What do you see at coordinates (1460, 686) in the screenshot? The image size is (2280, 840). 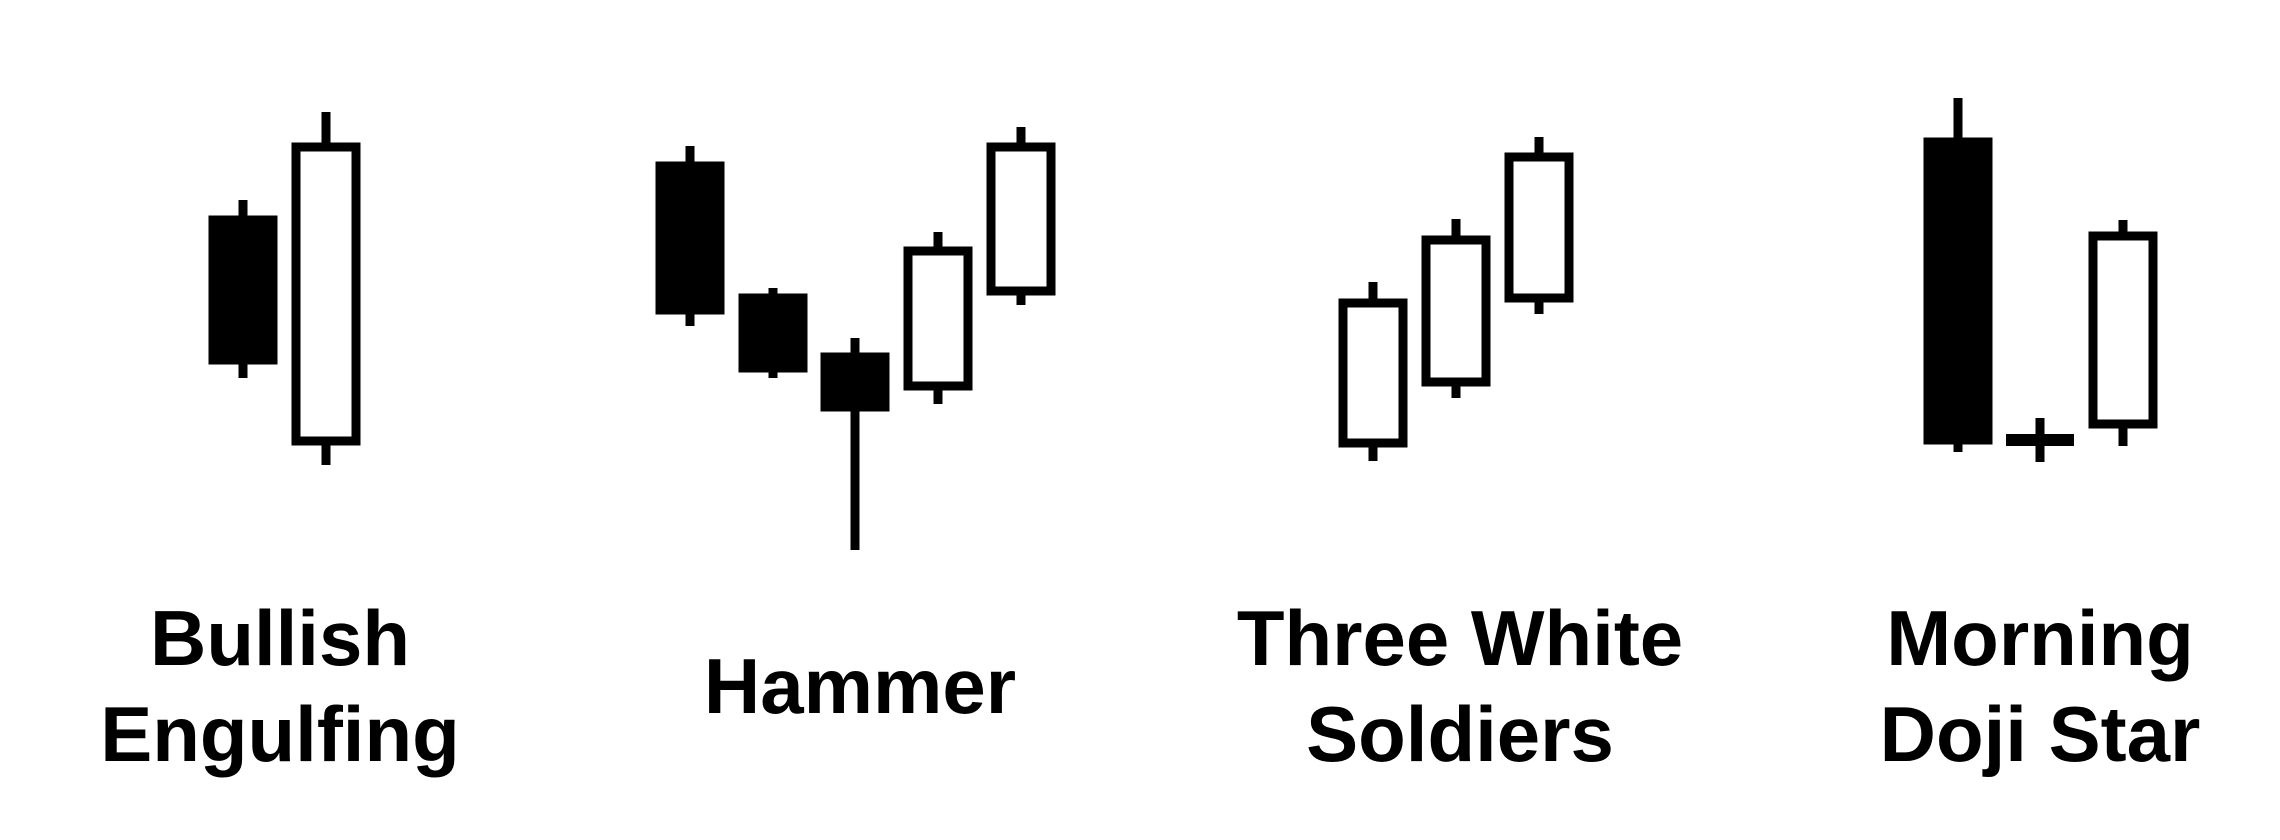 I see `label-three-white-soldiers: Three White Soldiers` at bounding box center [1460, 686].